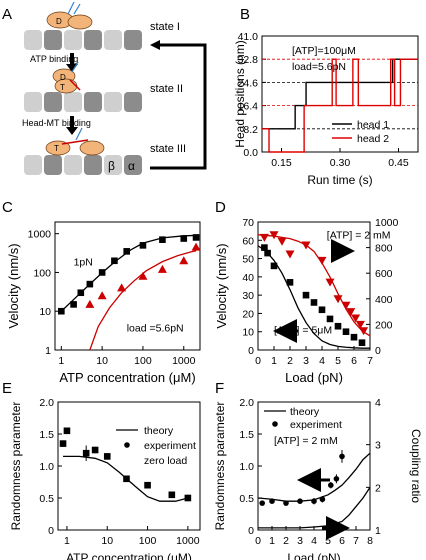 This screenshot has height=560, width=426. Describe the element at coordinates (258, 361) in the screenshot. I see `x-tick-label: 0` at that location.